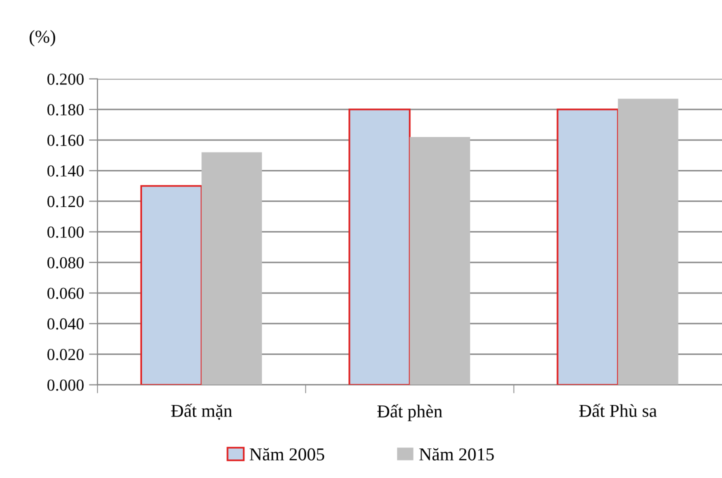 The height and width of the screenshot is (478, 722). Describe the element at coordinates (65, 324) in the screenshot. I see `y-tick-label: 0.040` at that location.